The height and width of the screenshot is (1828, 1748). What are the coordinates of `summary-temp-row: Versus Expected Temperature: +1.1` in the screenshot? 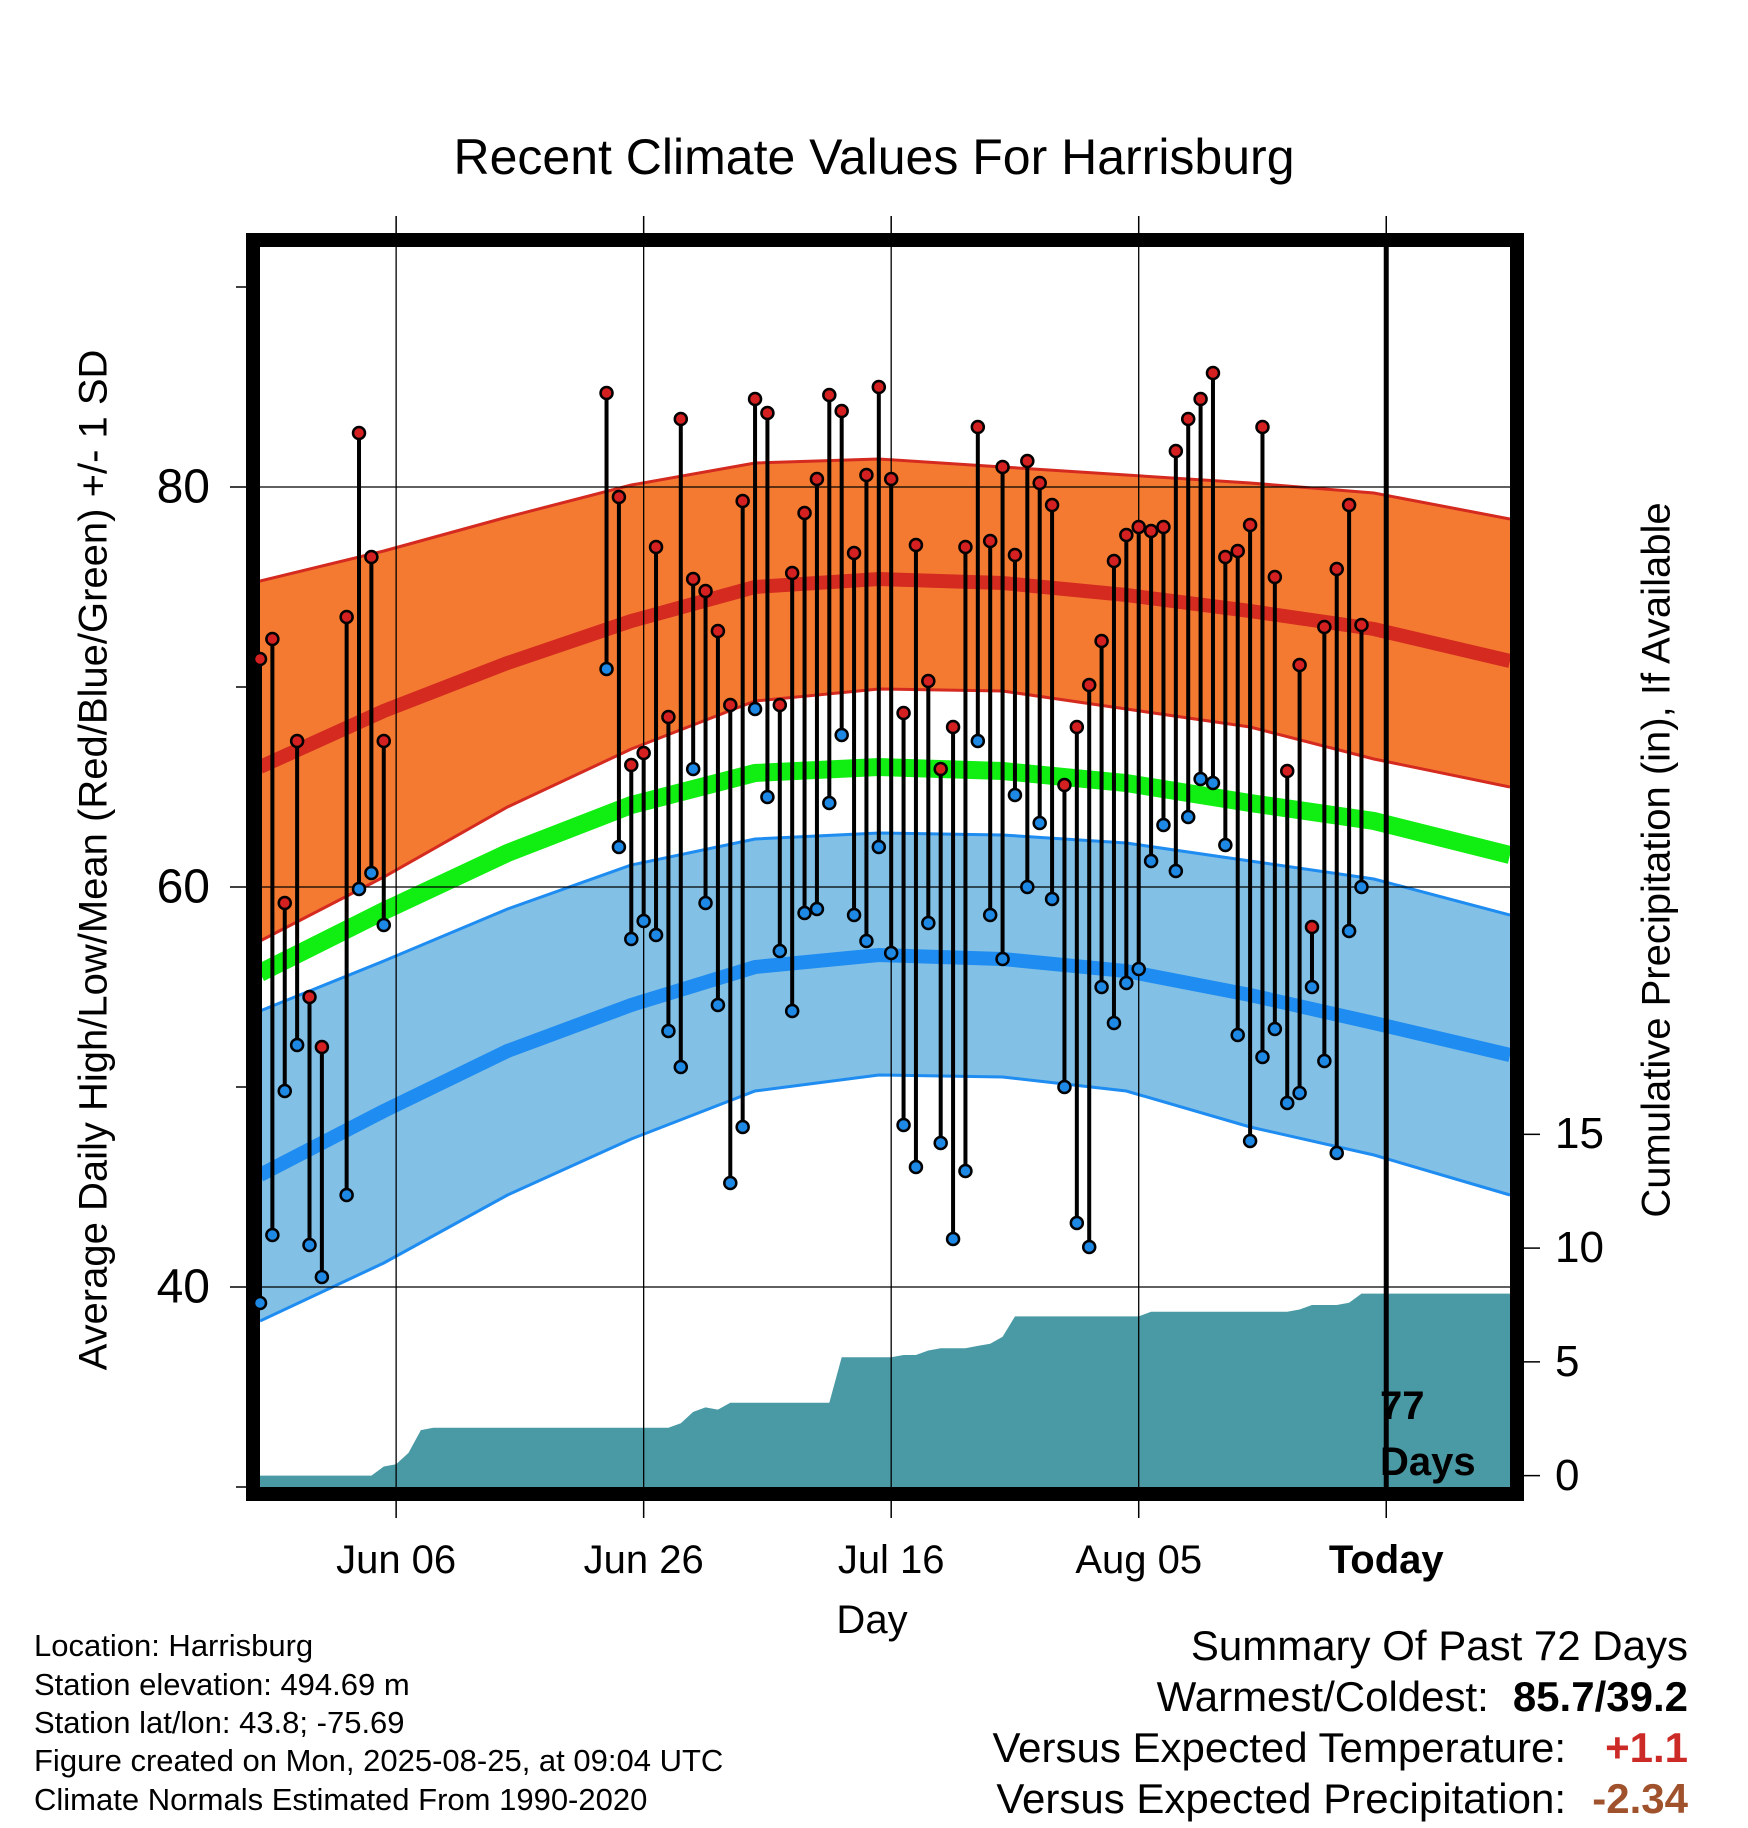 It's located at (1340, 1747).